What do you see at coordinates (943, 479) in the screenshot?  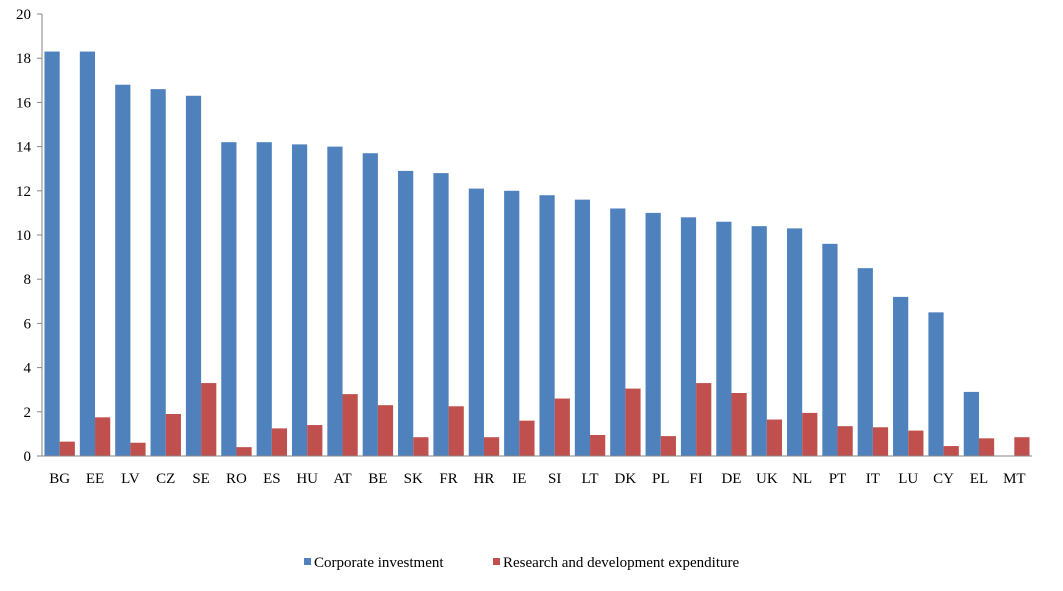 I see `x-tick-label: CY` at bounding box center [943, 479].